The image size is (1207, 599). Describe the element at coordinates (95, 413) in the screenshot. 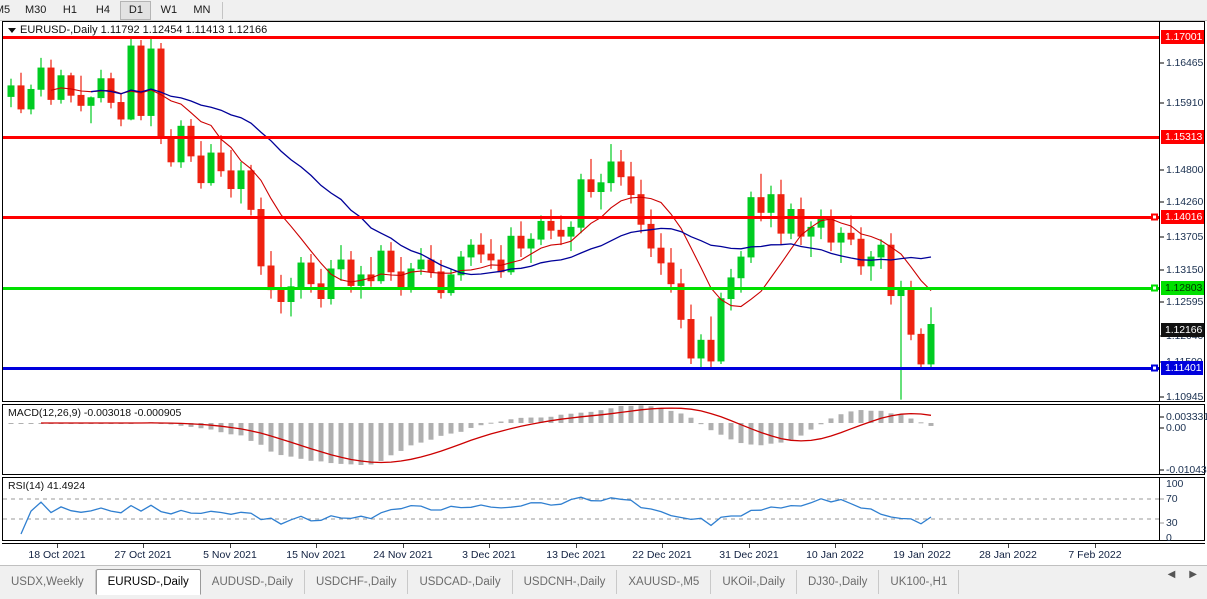

I see `macd-label: MACD(12,26,9) -0.003018 -0.000905` at that location.